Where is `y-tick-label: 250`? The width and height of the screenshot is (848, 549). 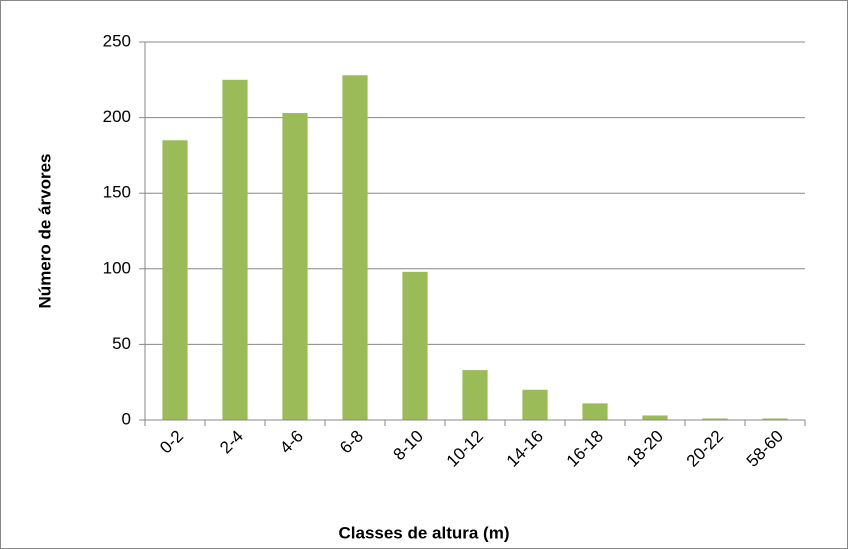 y-tick-label: 250 is located at coordinates (117, 40).